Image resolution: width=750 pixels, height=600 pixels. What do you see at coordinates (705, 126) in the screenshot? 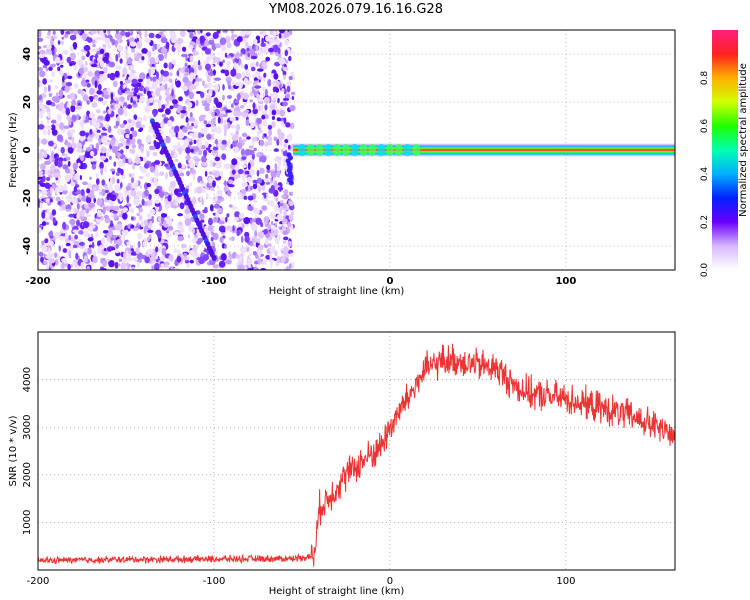
I see `colorbar-tick-label: 0.6` at bounding box center [705, 126].